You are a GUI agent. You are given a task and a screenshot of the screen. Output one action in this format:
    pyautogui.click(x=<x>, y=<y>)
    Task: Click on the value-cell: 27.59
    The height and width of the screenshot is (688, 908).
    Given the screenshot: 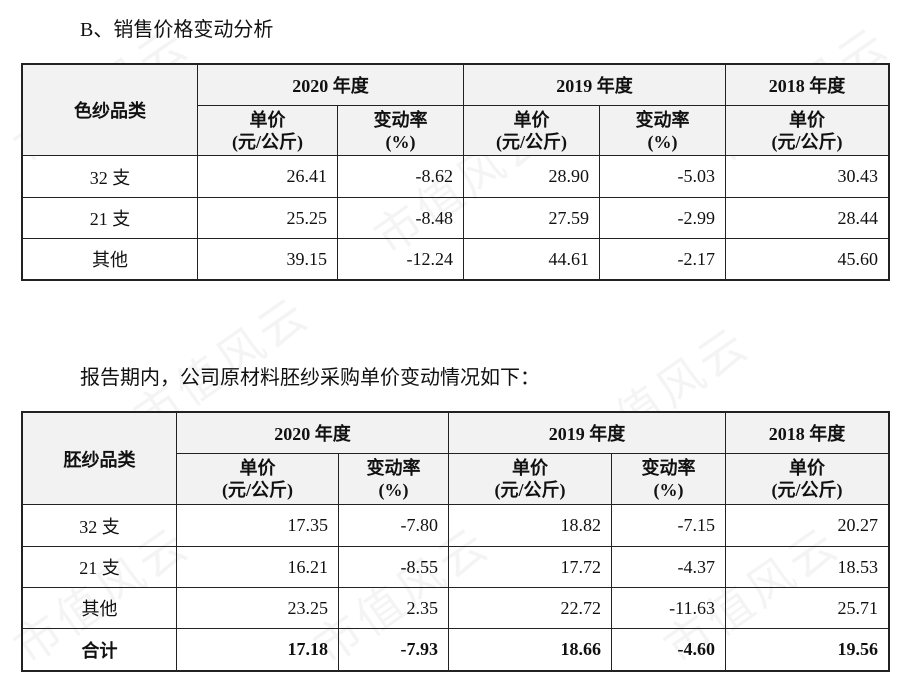 What is the action you would take?
    pyautogui.click(x=531, y=218)
    